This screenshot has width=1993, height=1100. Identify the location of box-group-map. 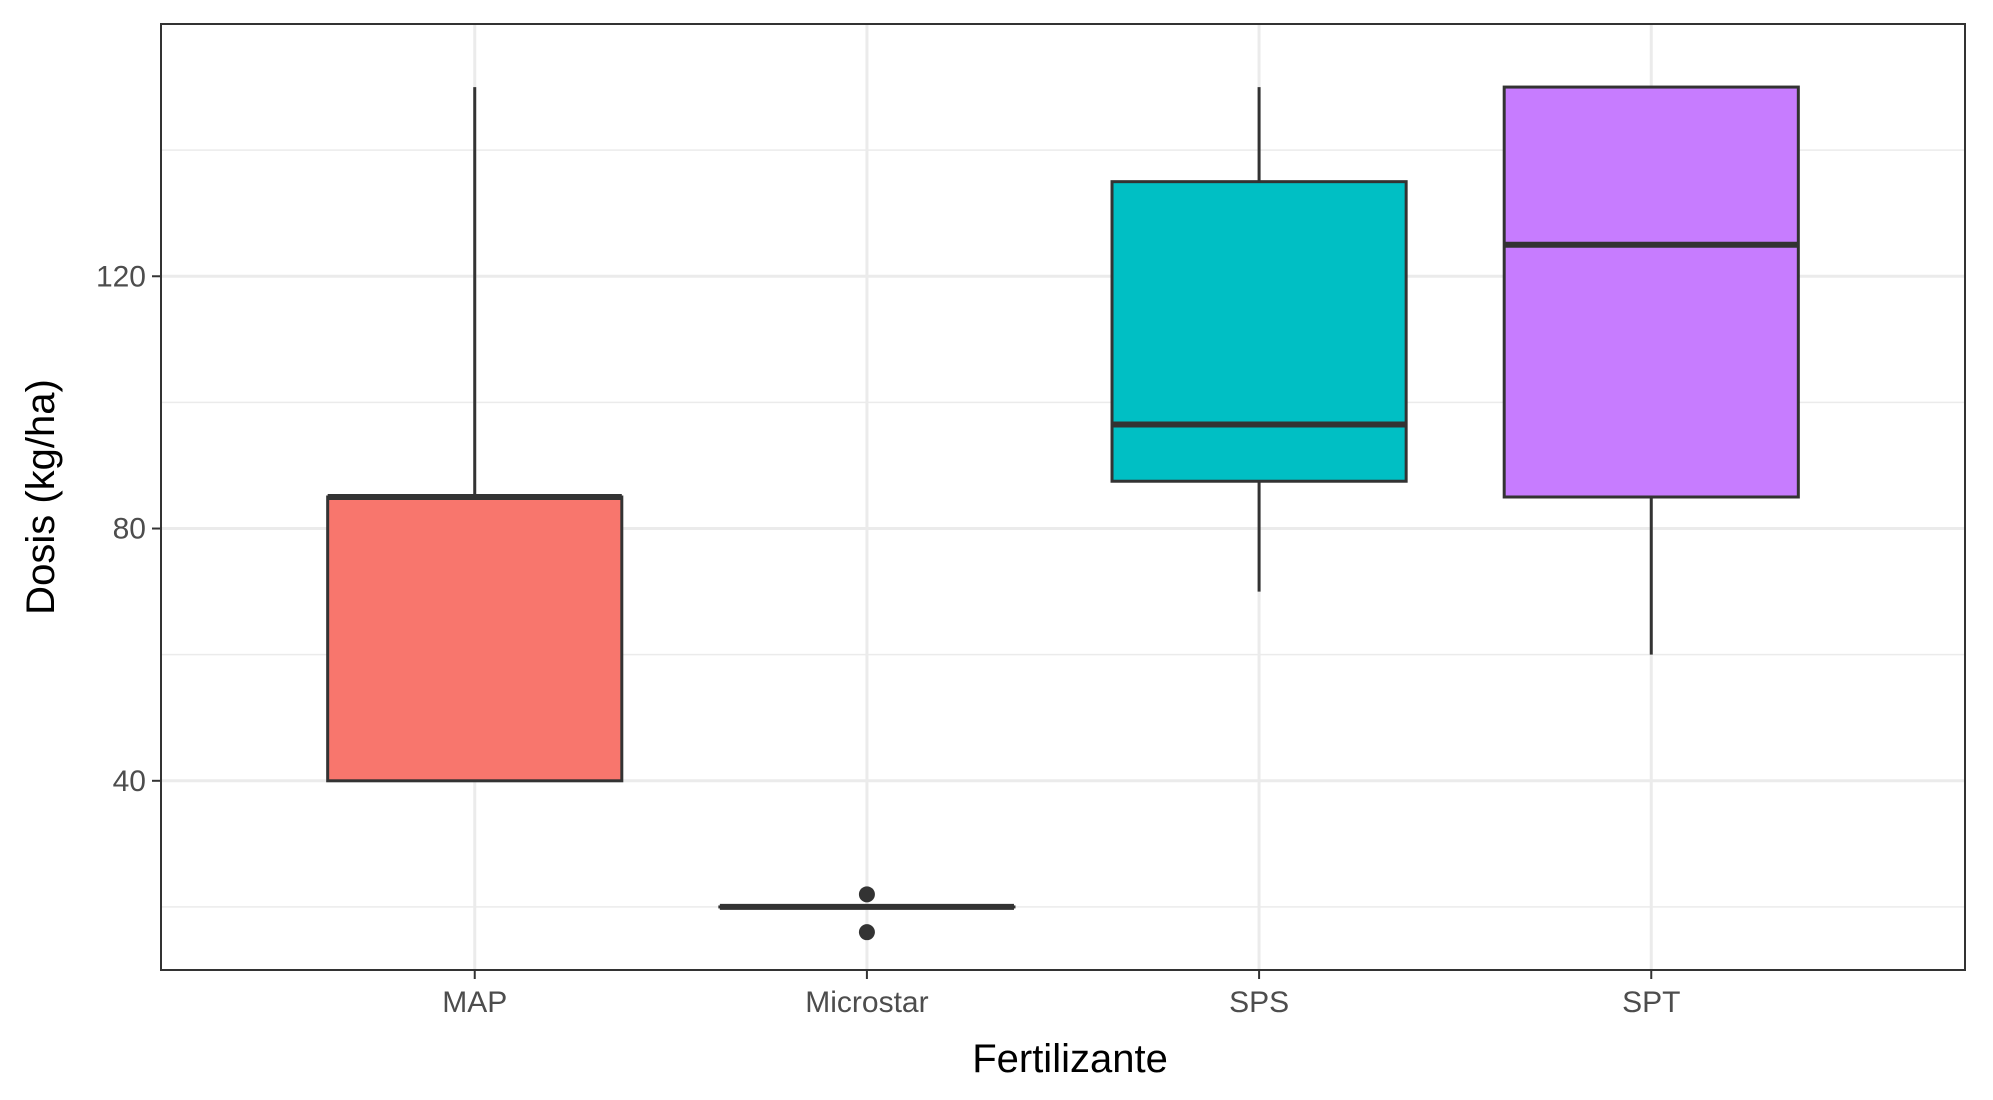
(475, 435).